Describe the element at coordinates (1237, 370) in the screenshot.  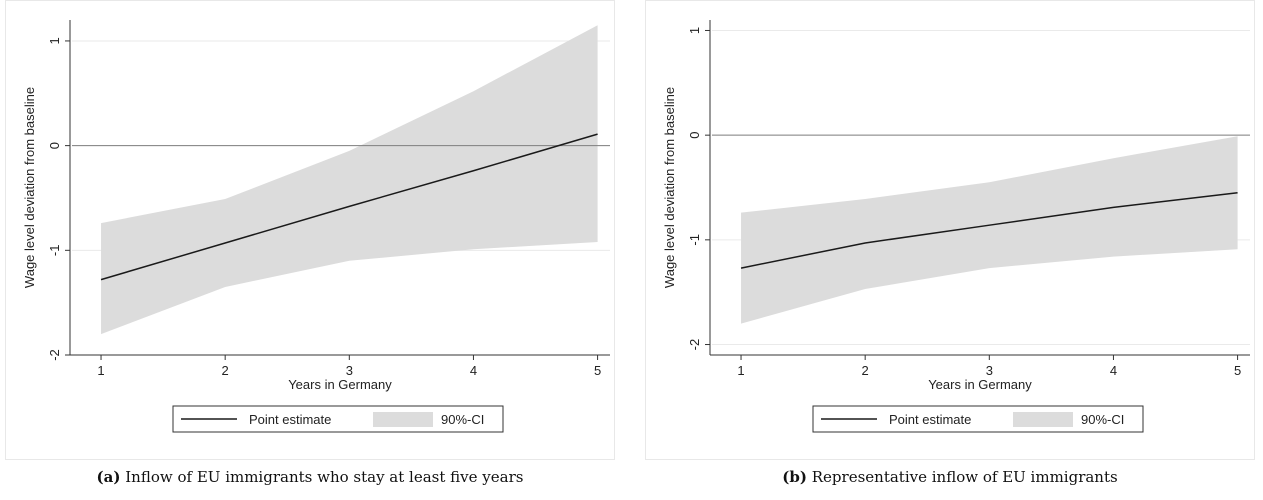
I see `chart-b-x-tick-label-4: 5` at that location.